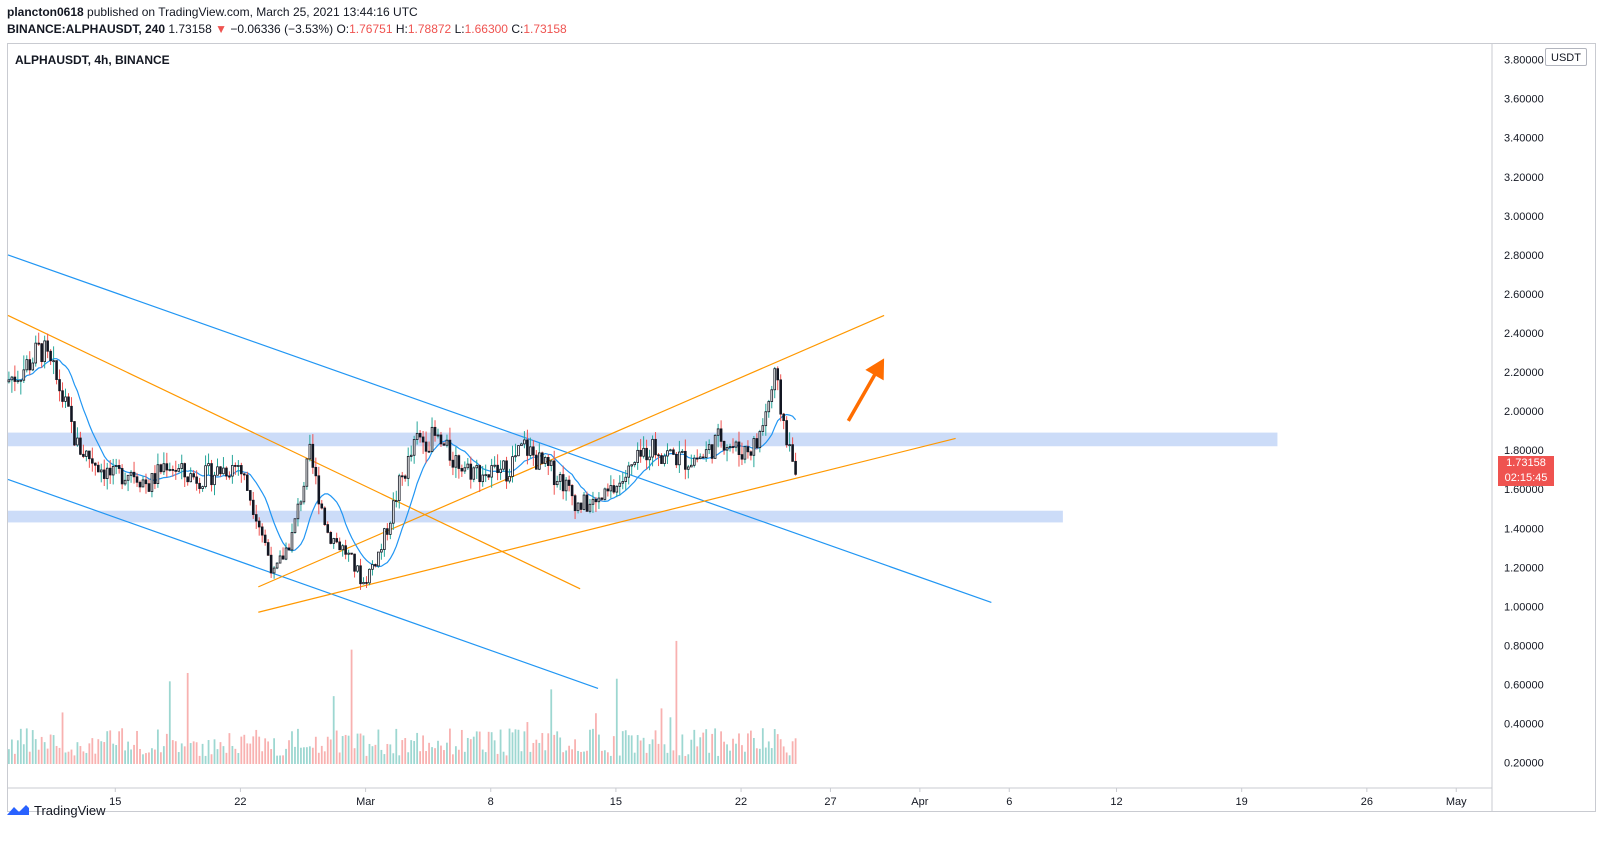  Describe the element at coordinates (45, 12) in the screenshot. I see `publisher-username: plancton0618` at that location.